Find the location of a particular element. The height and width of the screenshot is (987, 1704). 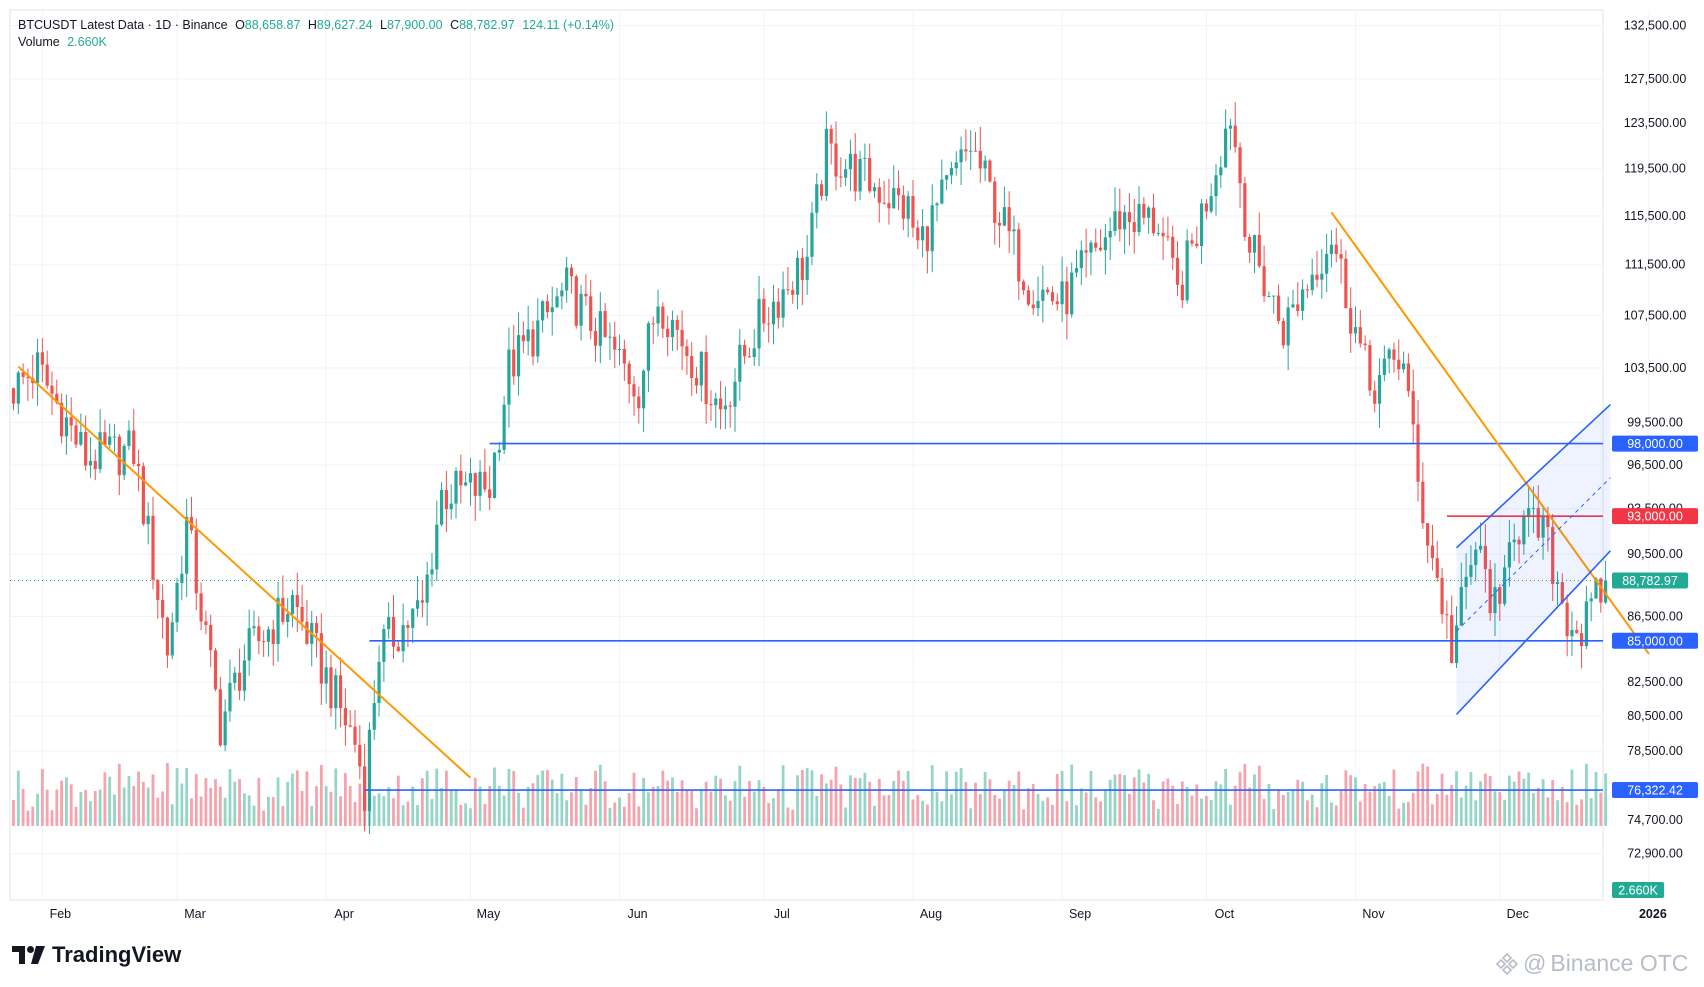

last-price-tag is located at coordinates (1650, 580).